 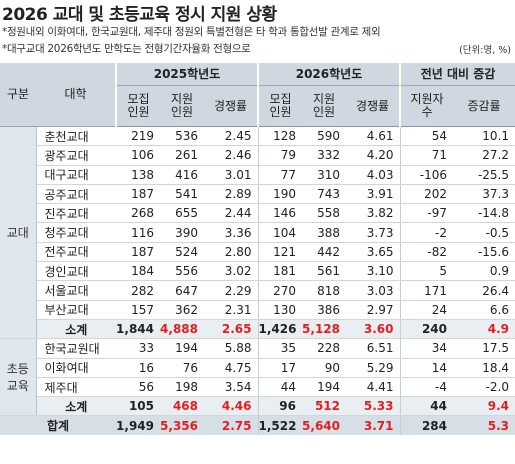 What do you see at coordinates (76, 310) in the screenshot?
I see `school-name: 부산교대` at bounding box center [76, 310].